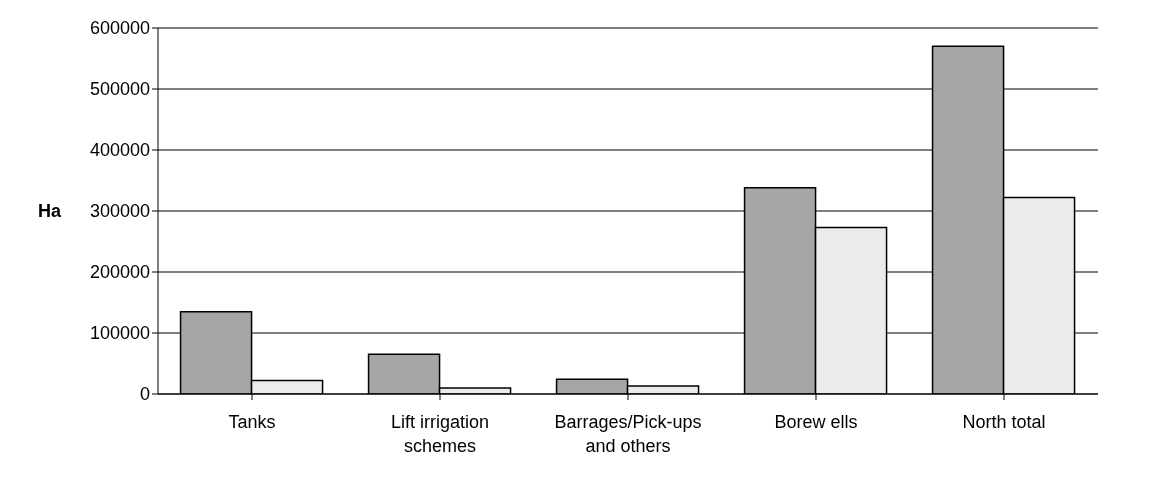 The image size is (1152, 494). What do you see at coordinates (119, 211) in the screenshot?
I see `y-tick-label: 300000` at bounding box center [119, 211].